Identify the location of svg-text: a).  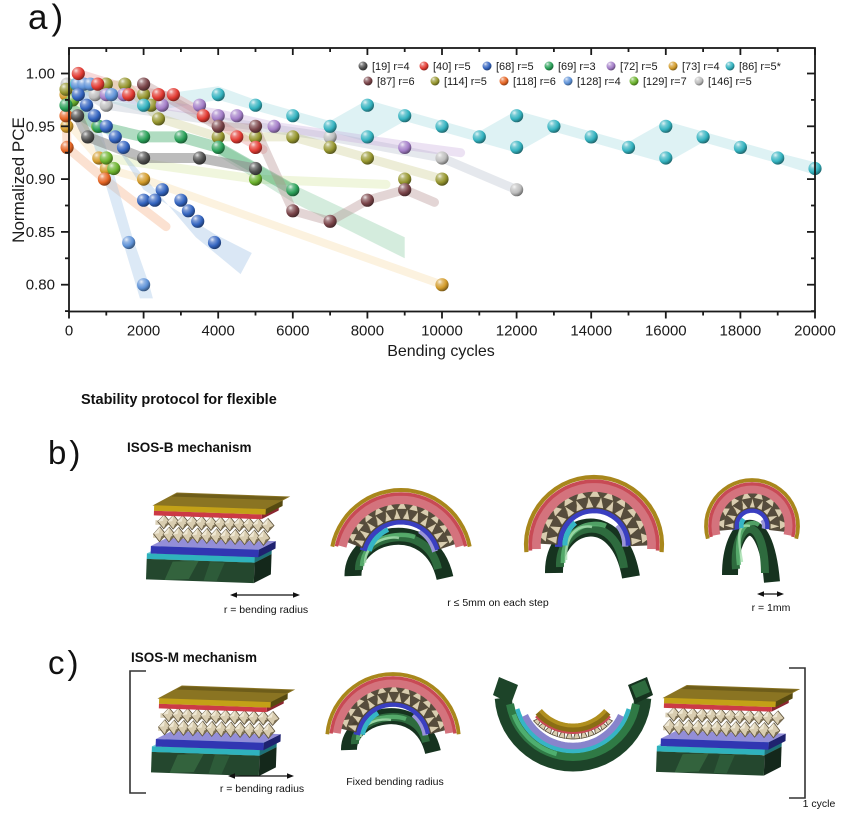
(47, 18).